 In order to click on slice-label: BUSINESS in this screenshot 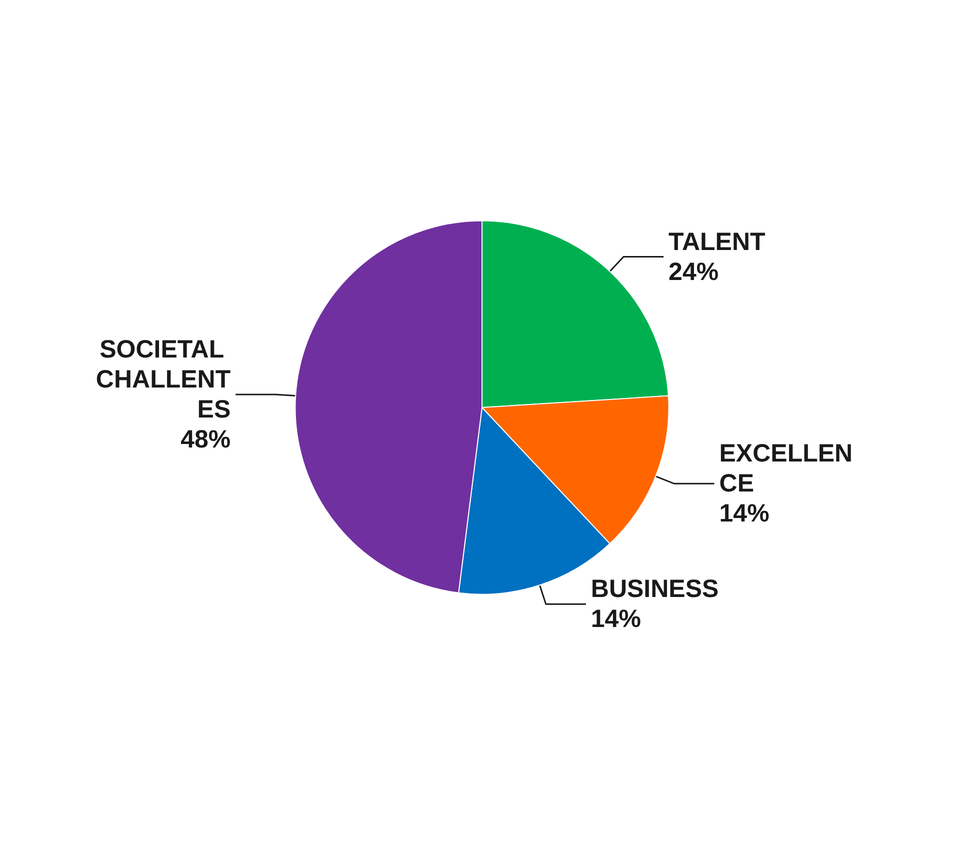, I will do `click(654, 589)`.